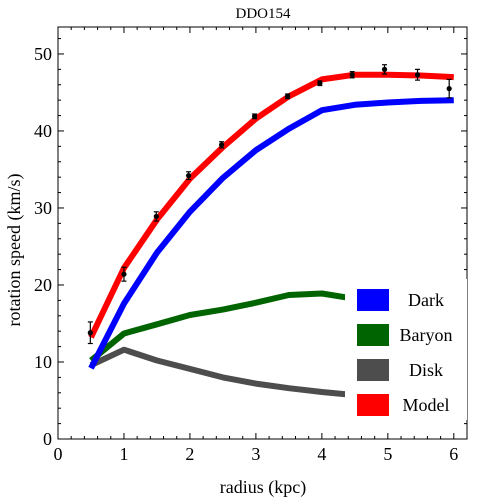 The height and width of the screenshot is (500, 500). I want to click on y-tick-label: 50, so click(43, 54).